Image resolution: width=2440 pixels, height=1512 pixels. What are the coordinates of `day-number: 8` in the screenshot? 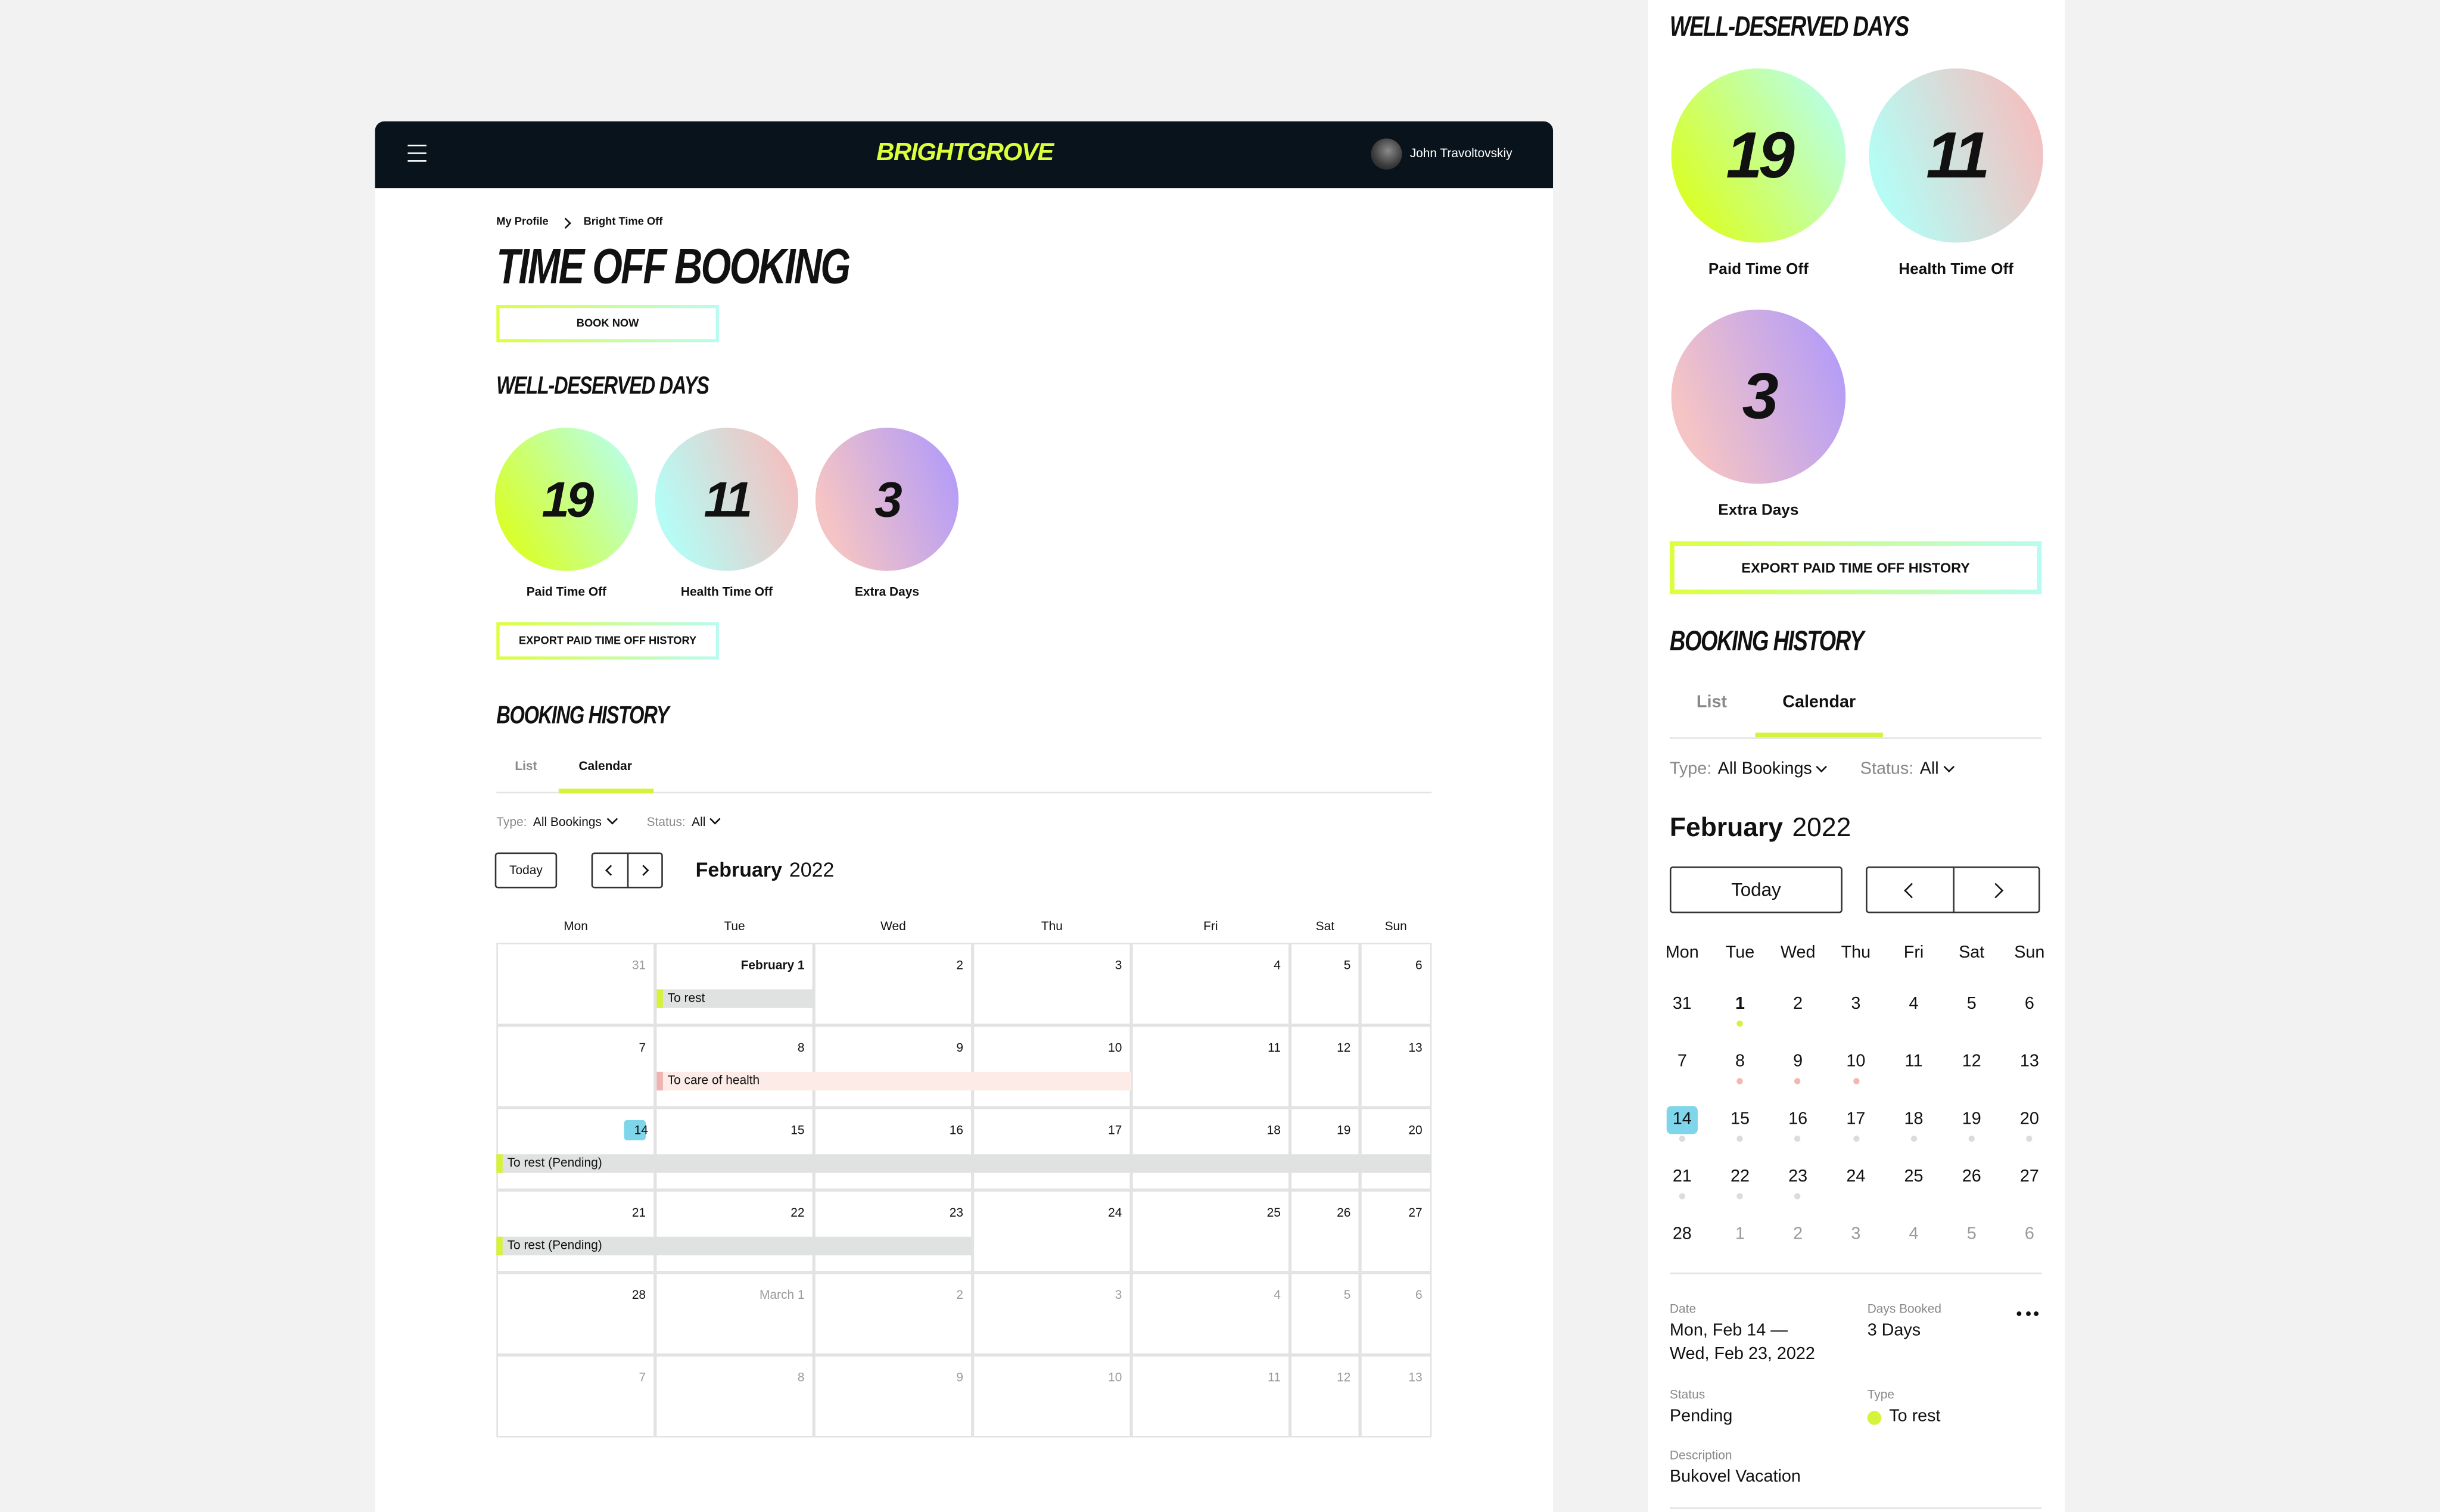 It's located at (1740, 1061).